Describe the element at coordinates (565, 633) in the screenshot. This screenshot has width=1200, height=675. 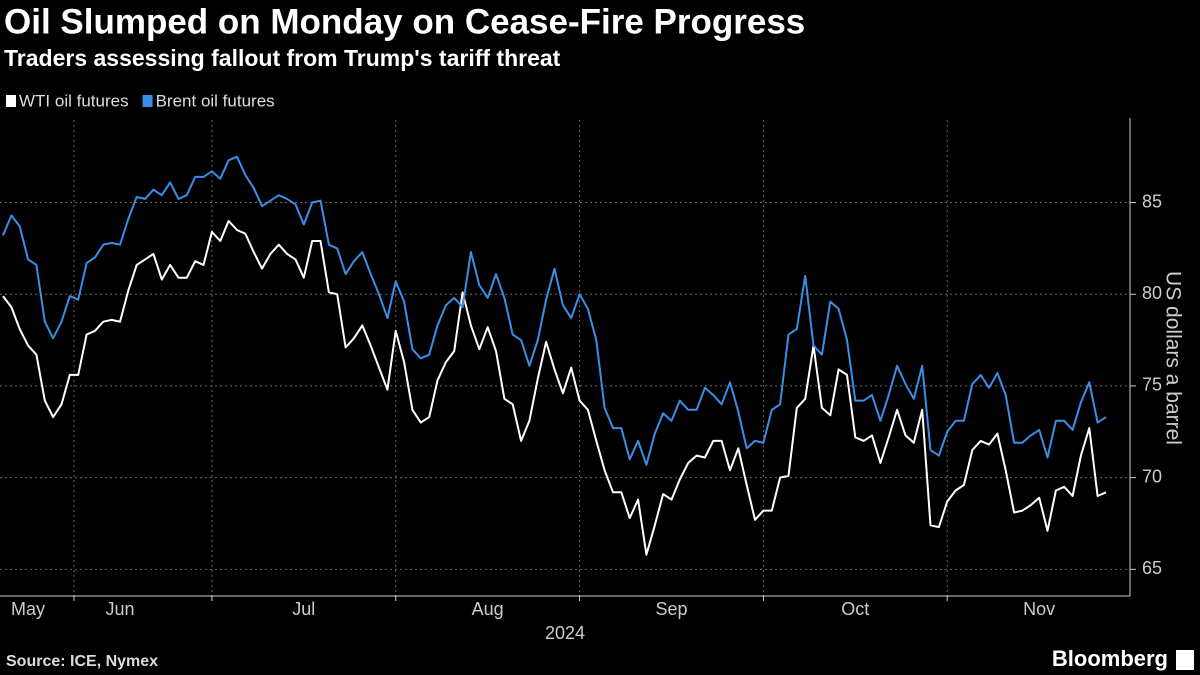
I see `x-axis-label: 2024` at that location.